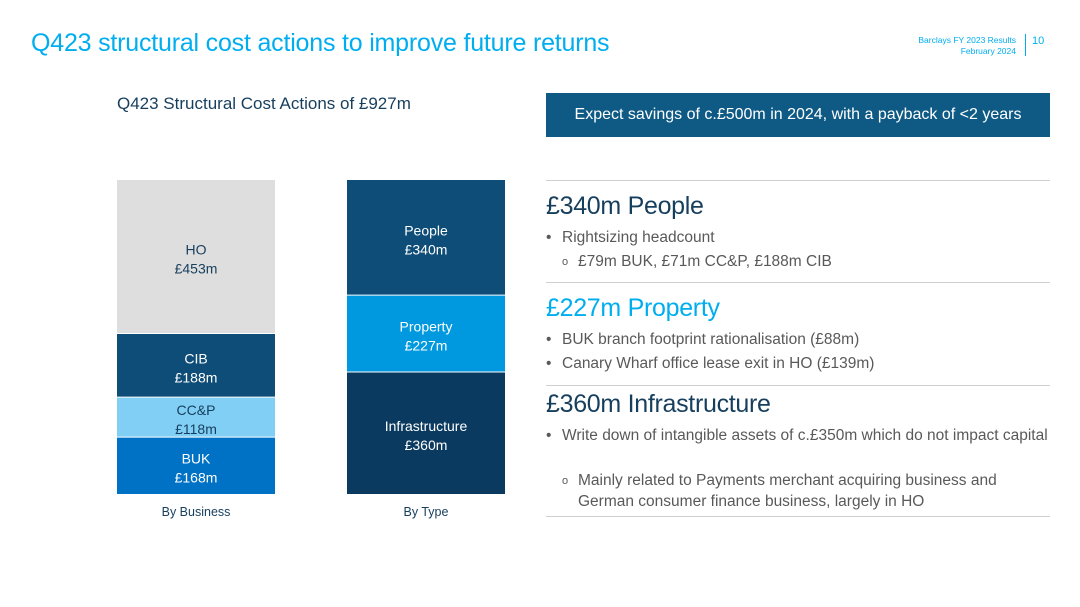 Image resolution: width=1080 pixels, height=607 pixels. What do you see at coordinates (426, 231) in the screenshot?
I see `segment-label: People` at bounding box center [426, 231].